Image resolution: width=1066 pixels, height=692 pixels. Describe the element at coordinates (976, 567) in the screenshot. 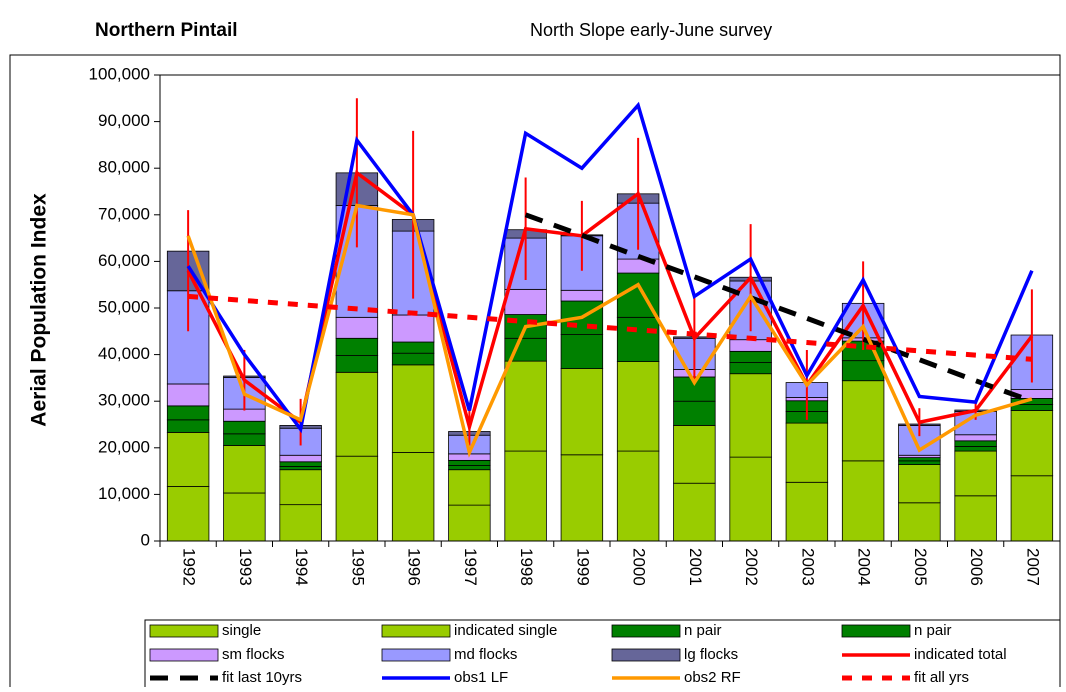

I see `x-tick-label: 2006` at that location.